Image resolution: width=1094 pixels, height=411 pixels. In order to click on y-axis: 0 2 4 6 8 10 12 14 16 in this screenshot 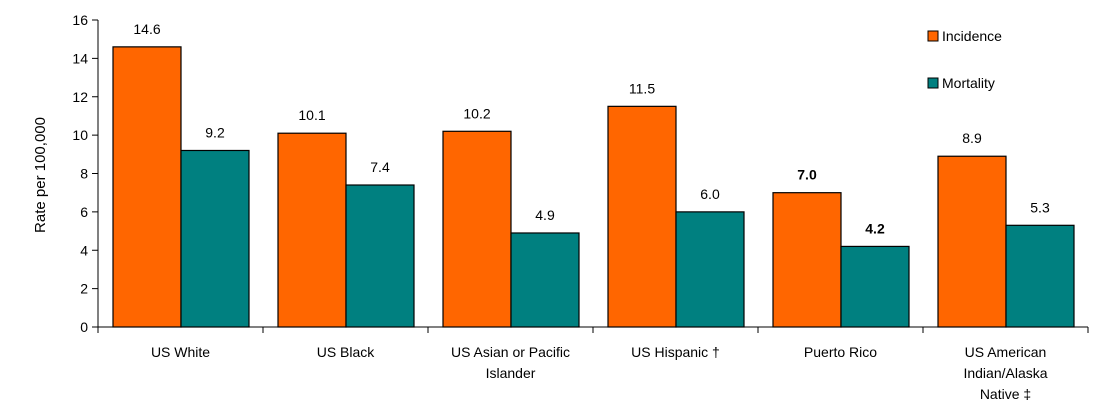, I will do `click(85, 173)`.